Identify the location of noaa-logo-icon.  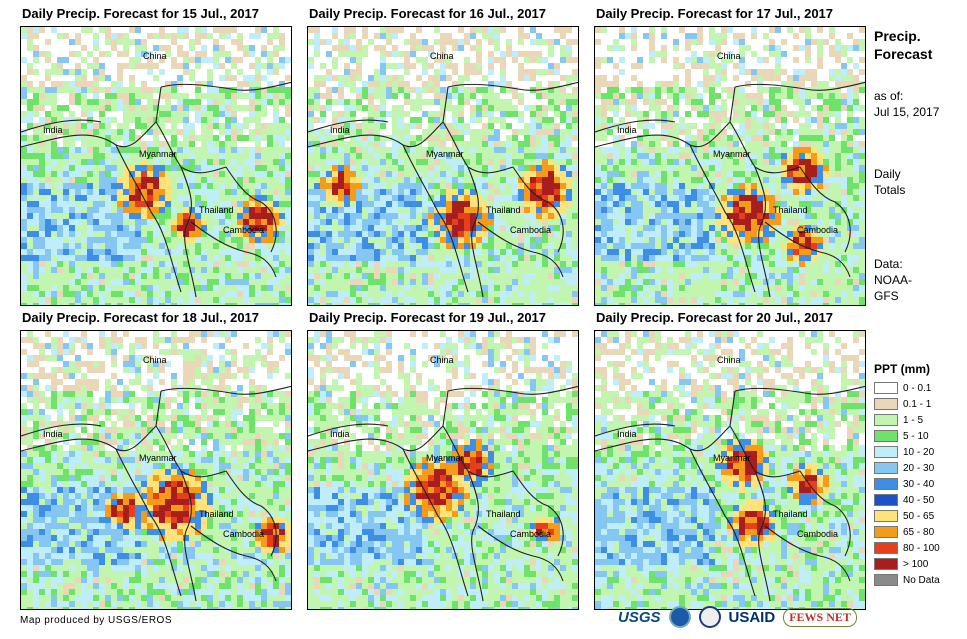
(679, 617).